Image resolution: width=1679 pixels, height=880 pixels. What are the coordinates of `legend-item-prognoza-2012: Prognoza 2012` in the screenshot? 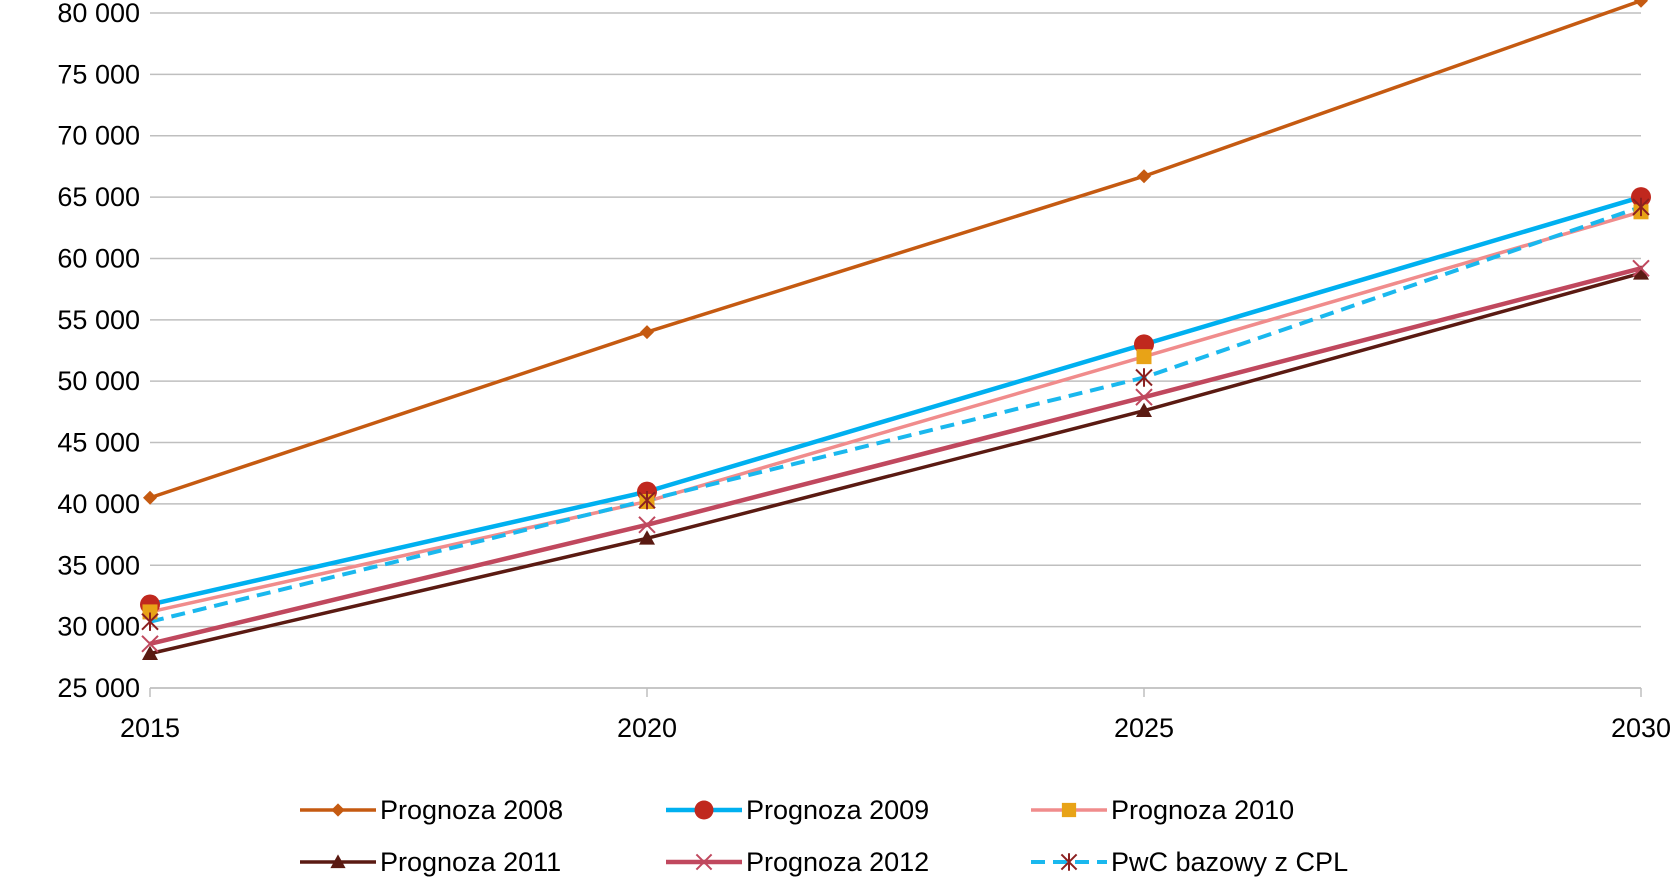 It's located at (797, 862).